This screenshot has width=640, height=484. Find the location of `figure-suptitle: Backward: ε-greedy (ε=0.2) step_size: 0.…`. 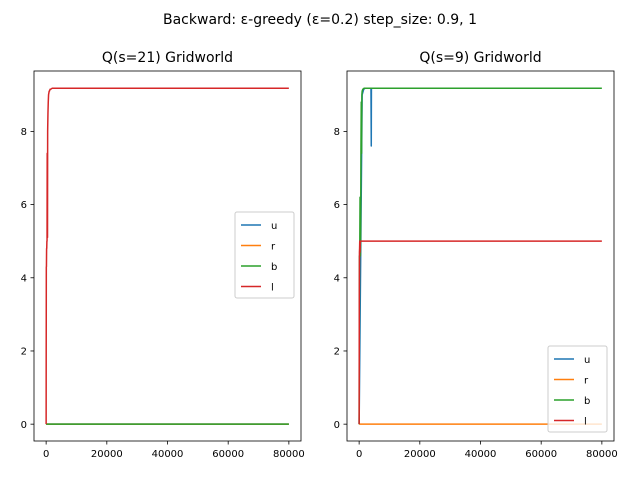

figure-suptitle: Backward: ε-greedy (ε=0.2) step_size: 0.… is located at coordinates (320, 20).